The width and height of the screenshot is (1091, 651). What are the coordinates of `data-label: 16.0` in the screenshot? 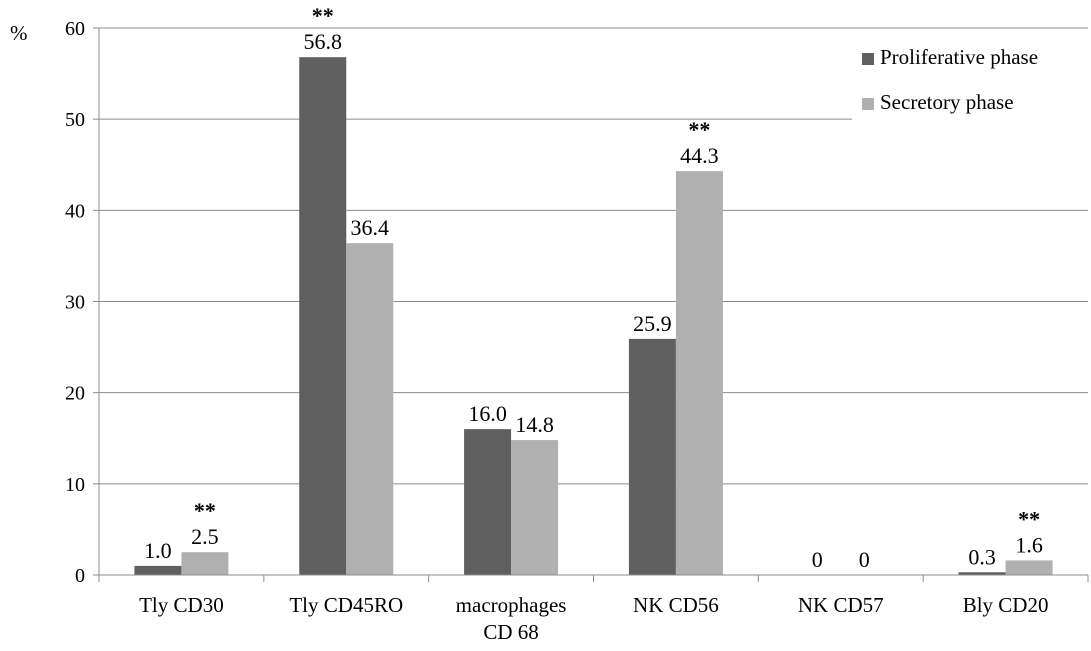 It's located at (487, 413).